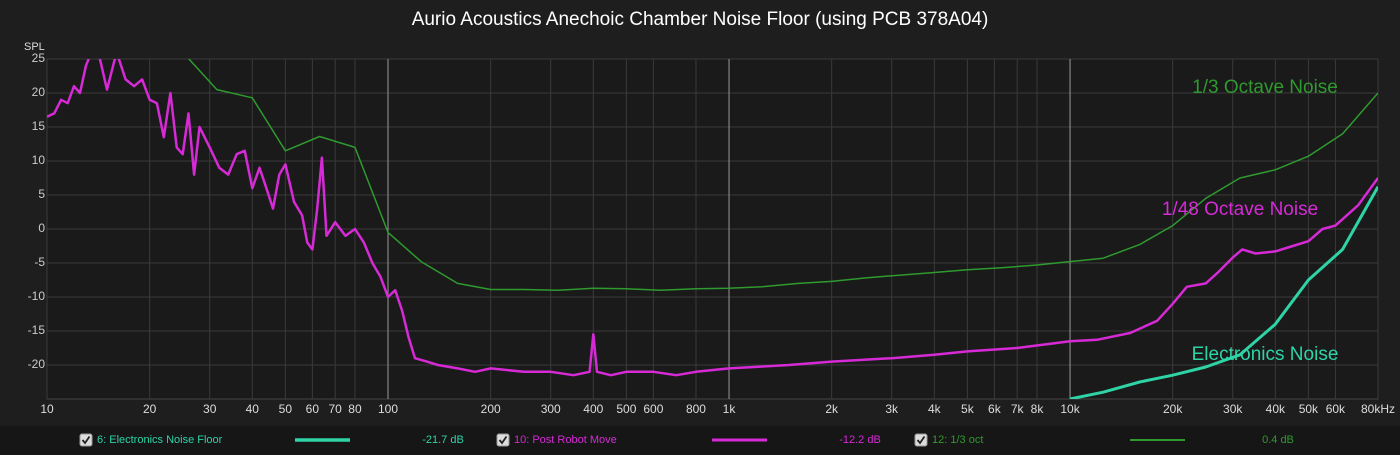 The width and height of the screenshot is (1400, 455). What do you see at coordinates (253, 409) in the screenshot?
I see `x-tick-label: 40` at bounding box center [253, 409].